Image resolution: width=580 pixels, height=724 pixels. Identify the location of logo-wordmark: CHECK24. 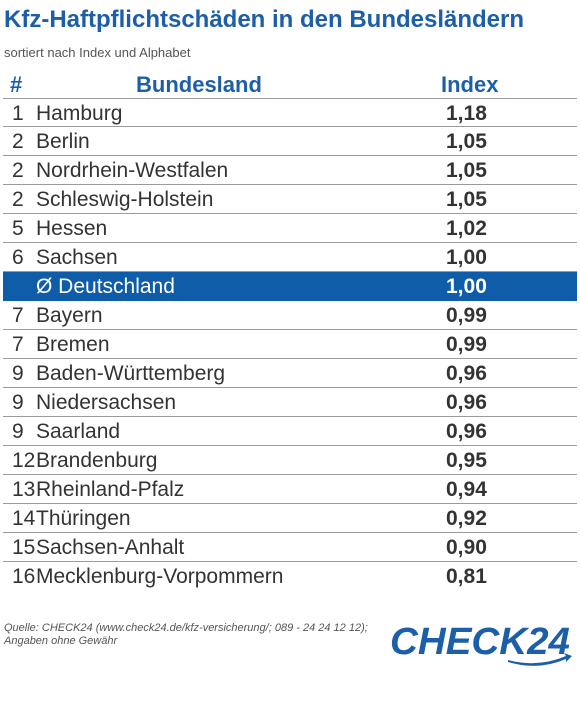
(480, 642).